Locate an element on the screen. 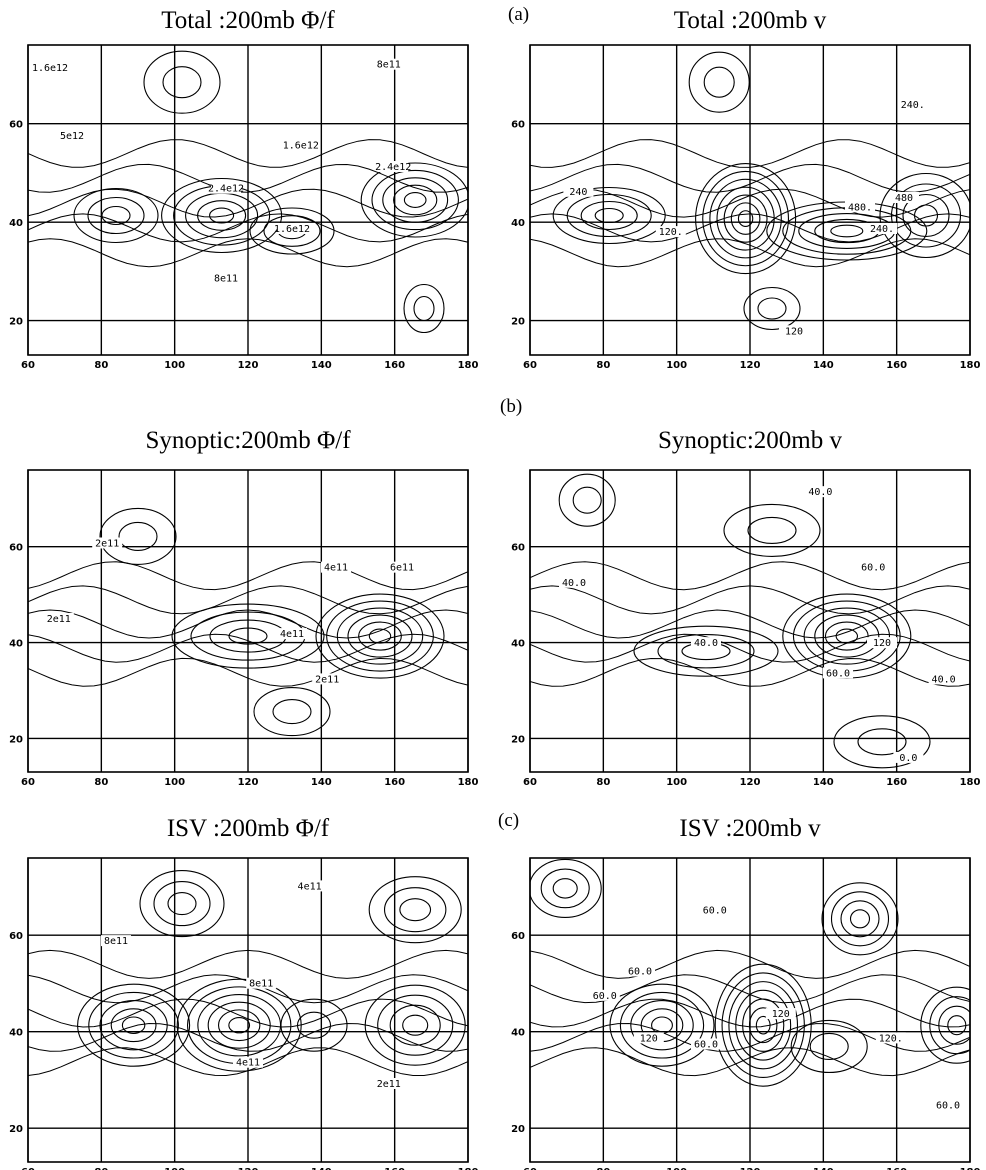 This screenshot has height=1170, width=986. panel-title: Total :200mb v is located at coordinates (750, 20).